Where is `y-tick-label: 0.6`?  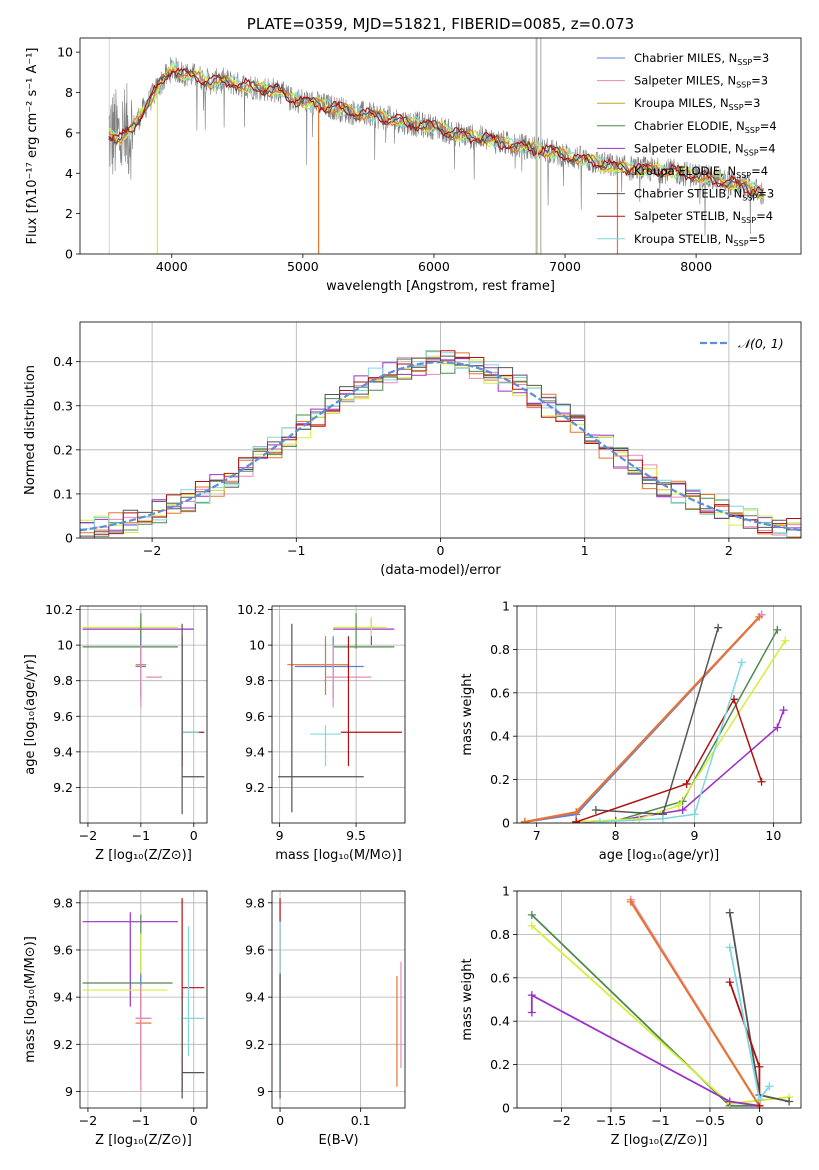 y-tick-label: 0.6 is located at coordinates (500, 977).